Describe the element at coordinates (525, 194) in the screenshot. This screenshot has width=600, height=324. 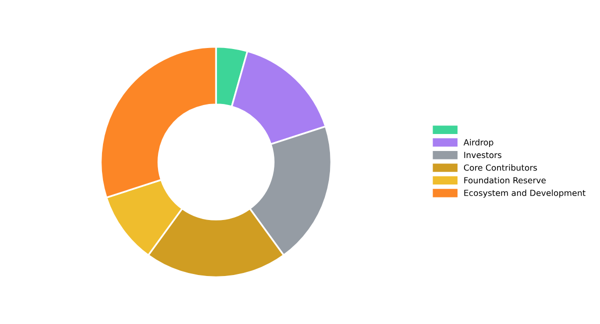
I see `legend-label: Ecosystem and Development` at that location.